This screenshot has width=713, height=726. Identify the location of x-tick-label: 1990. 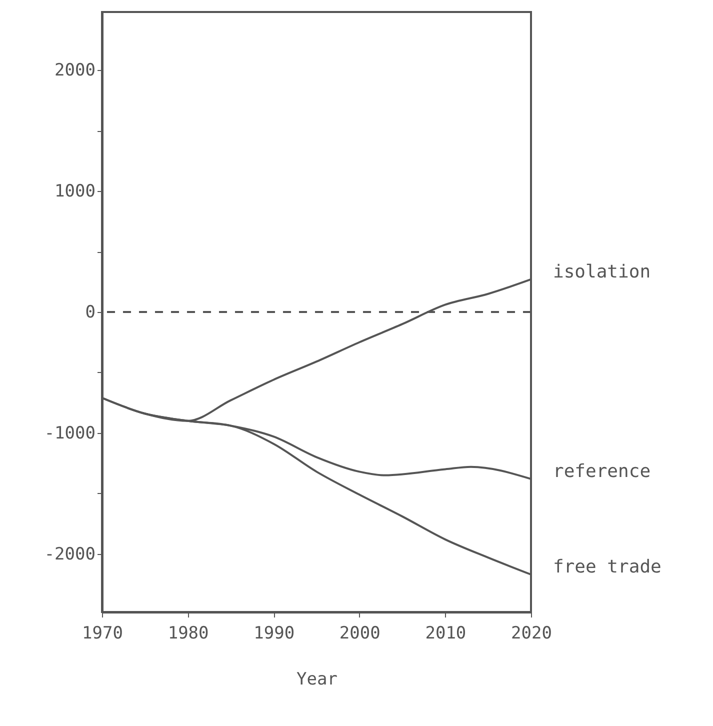
(274, 634).